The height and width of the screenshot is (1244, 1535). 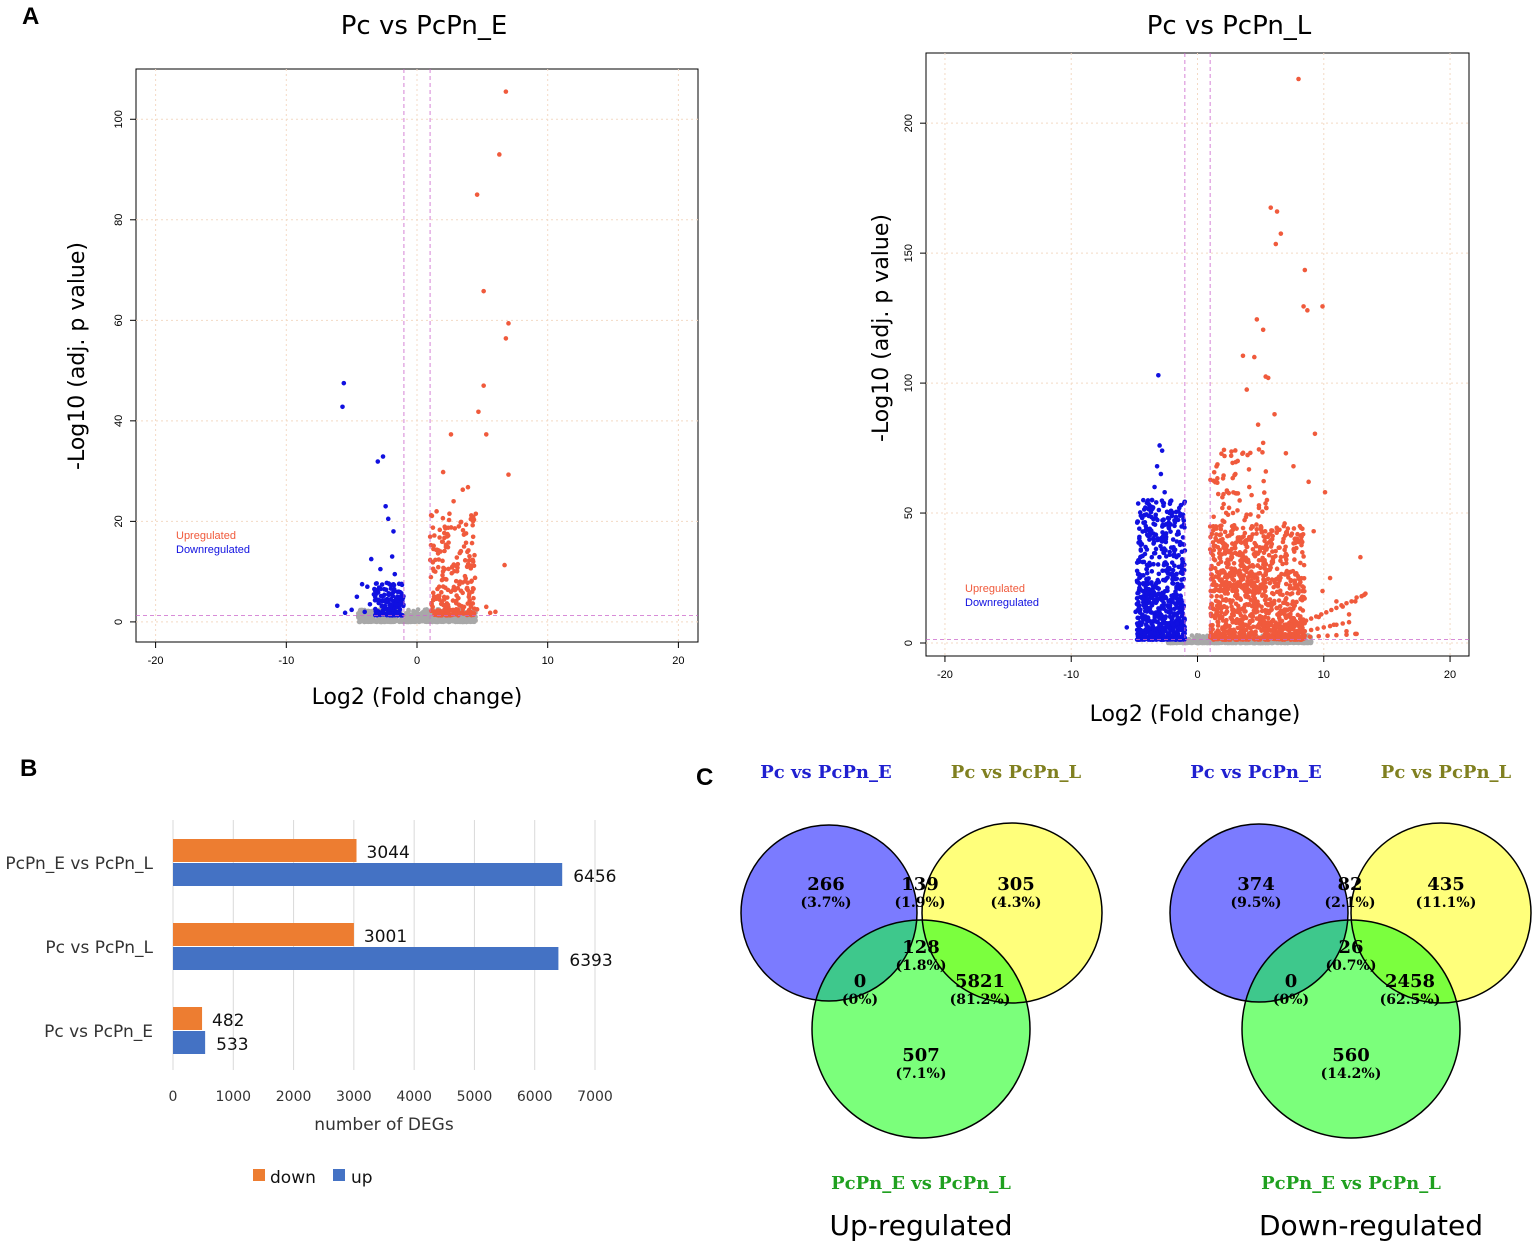 I want to click on volcano-l-xticks: -20 -10 0 10 20, so click(x=1196, y=668).